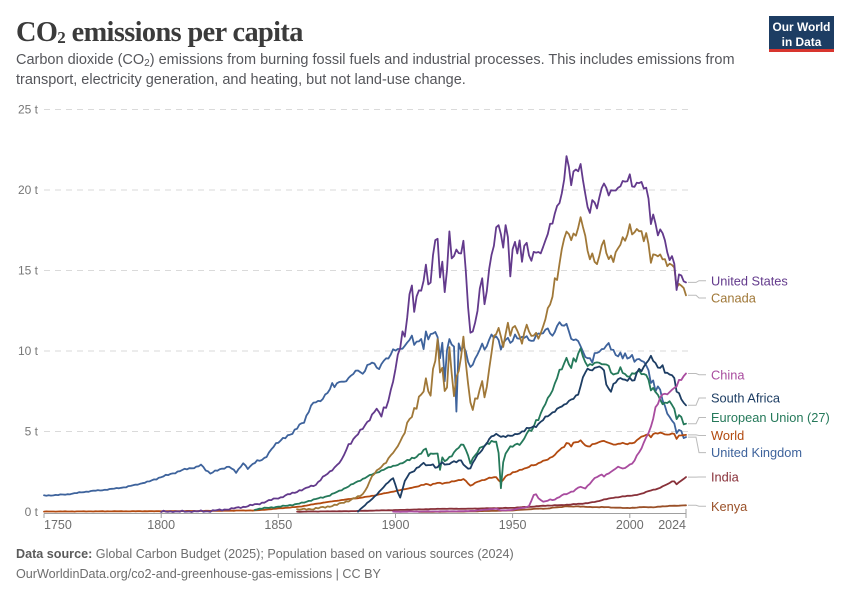  Describe the element at coordinates (728, 374) in the screenshot. I see `svg-text: China` at that location.